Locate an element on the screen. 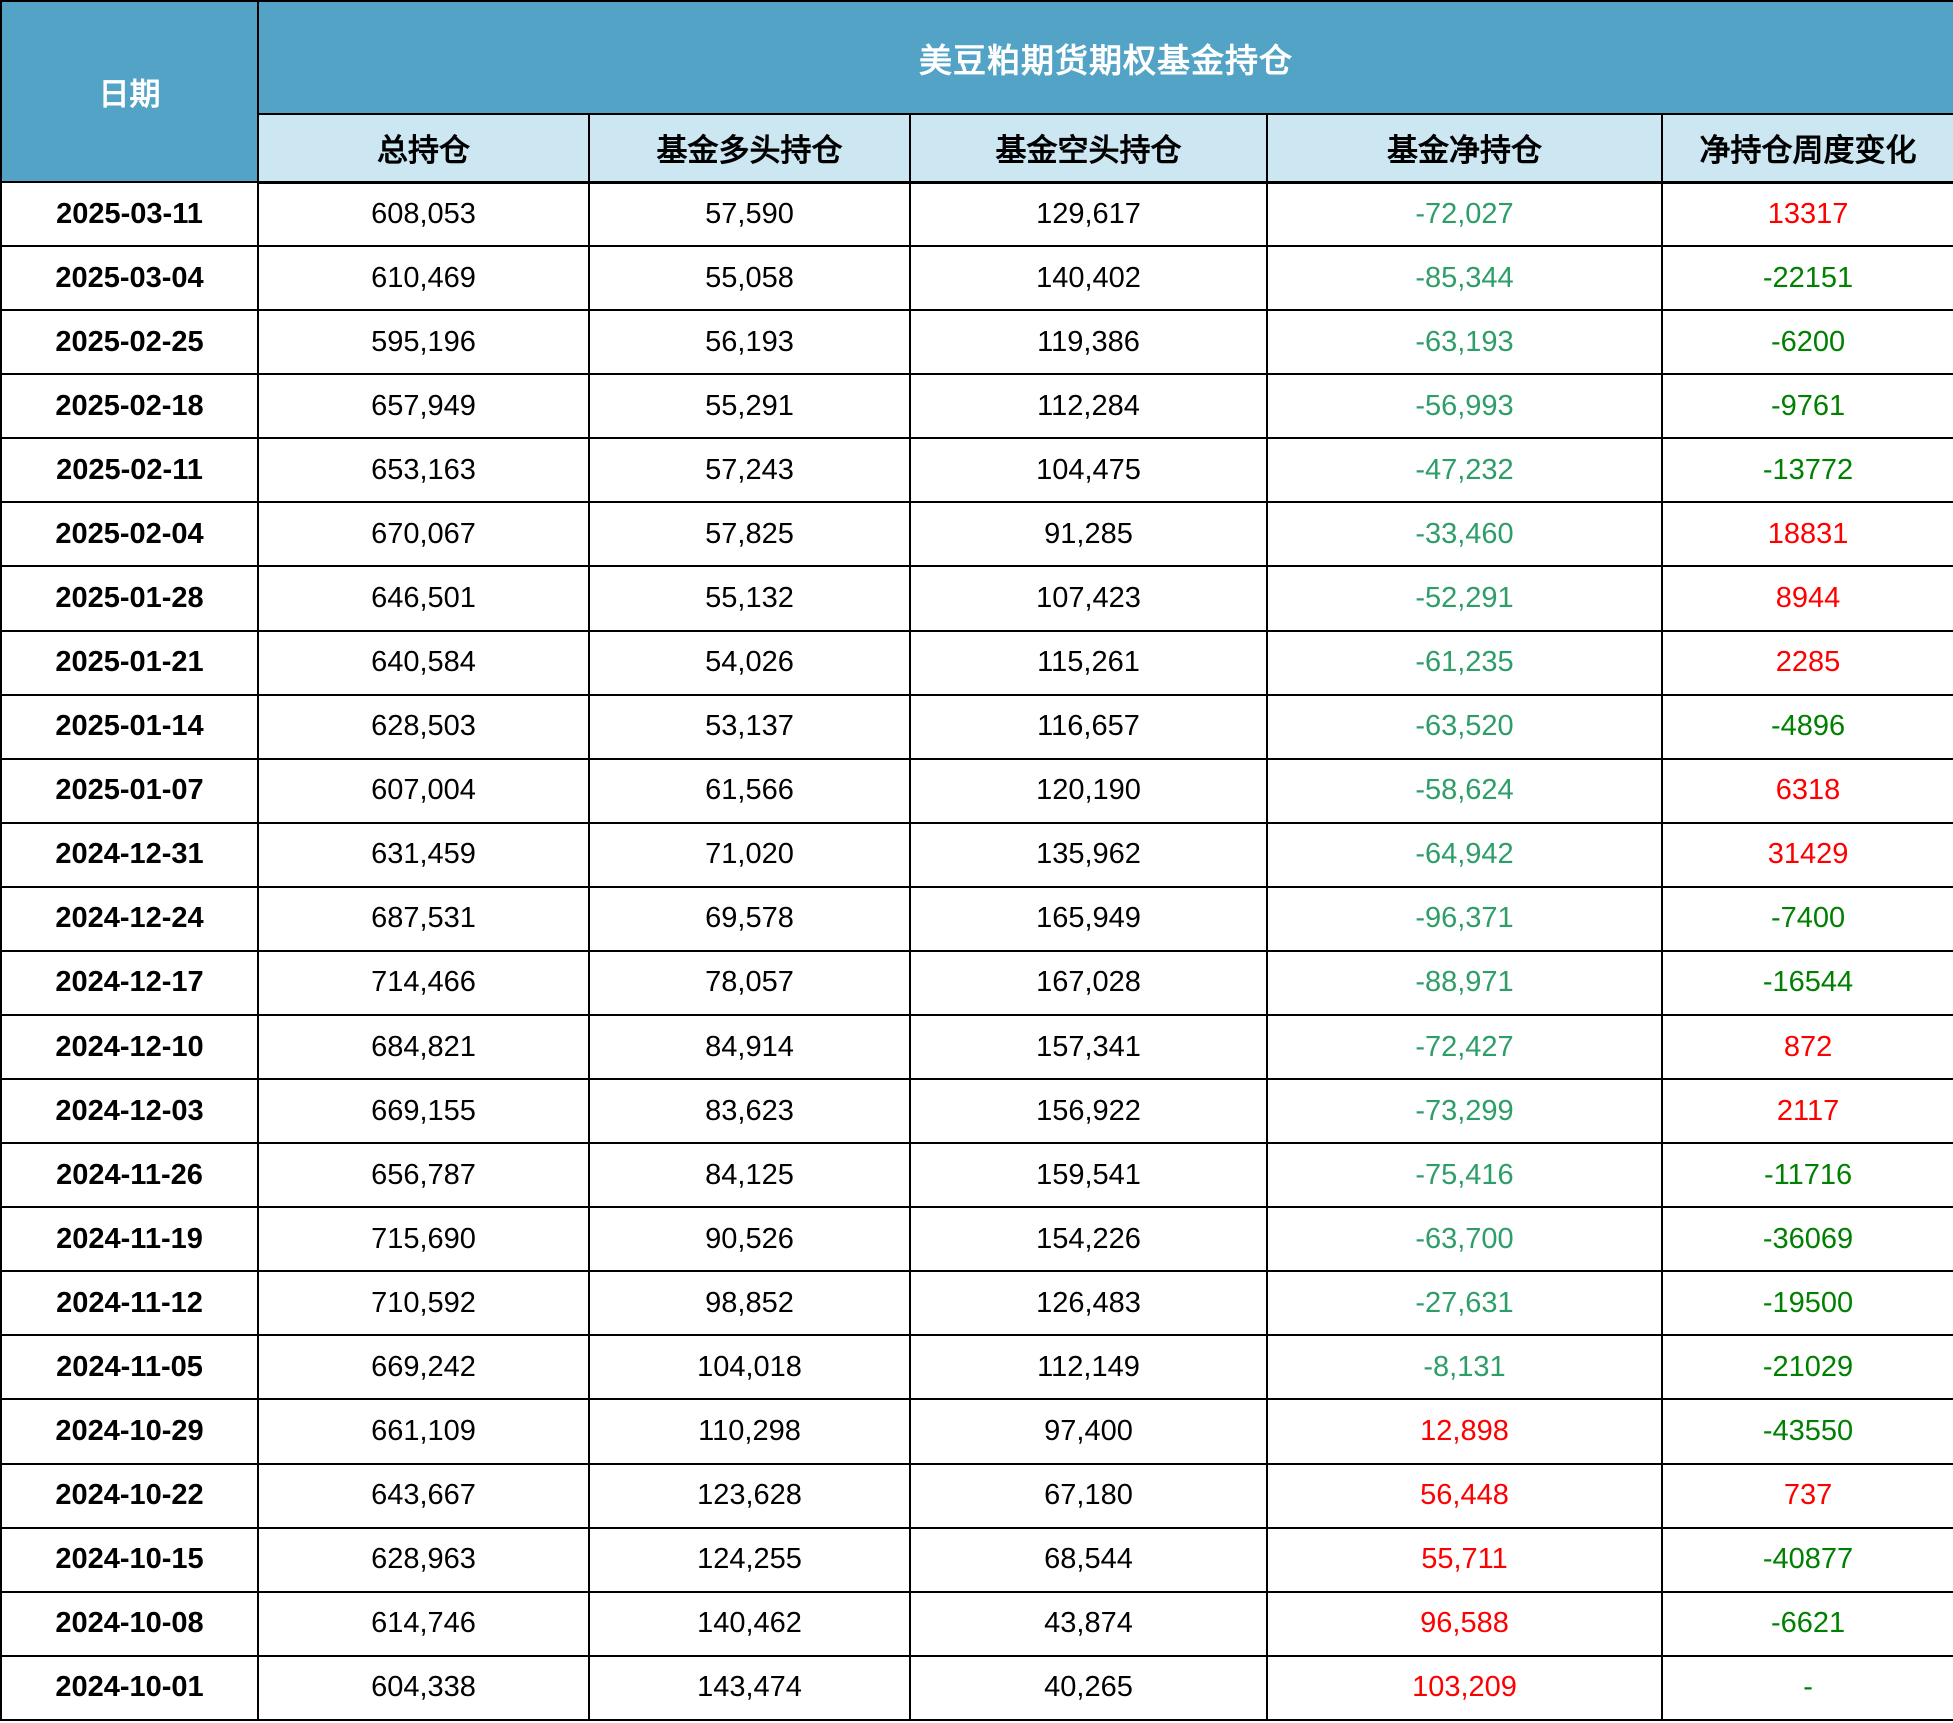  fund-short-cell: 119,386 is located at coordinates (1088, 342).